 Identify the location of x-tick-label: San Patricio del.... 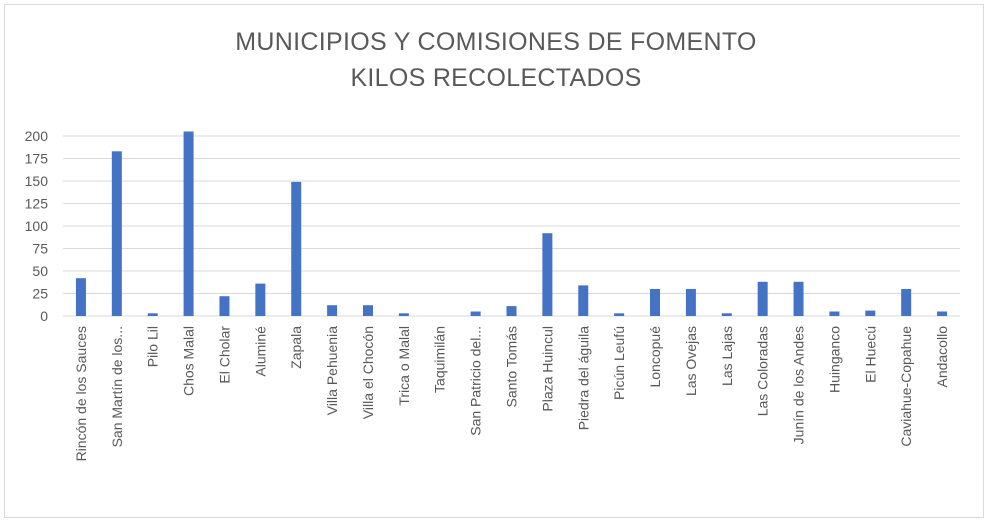
(476, 381).